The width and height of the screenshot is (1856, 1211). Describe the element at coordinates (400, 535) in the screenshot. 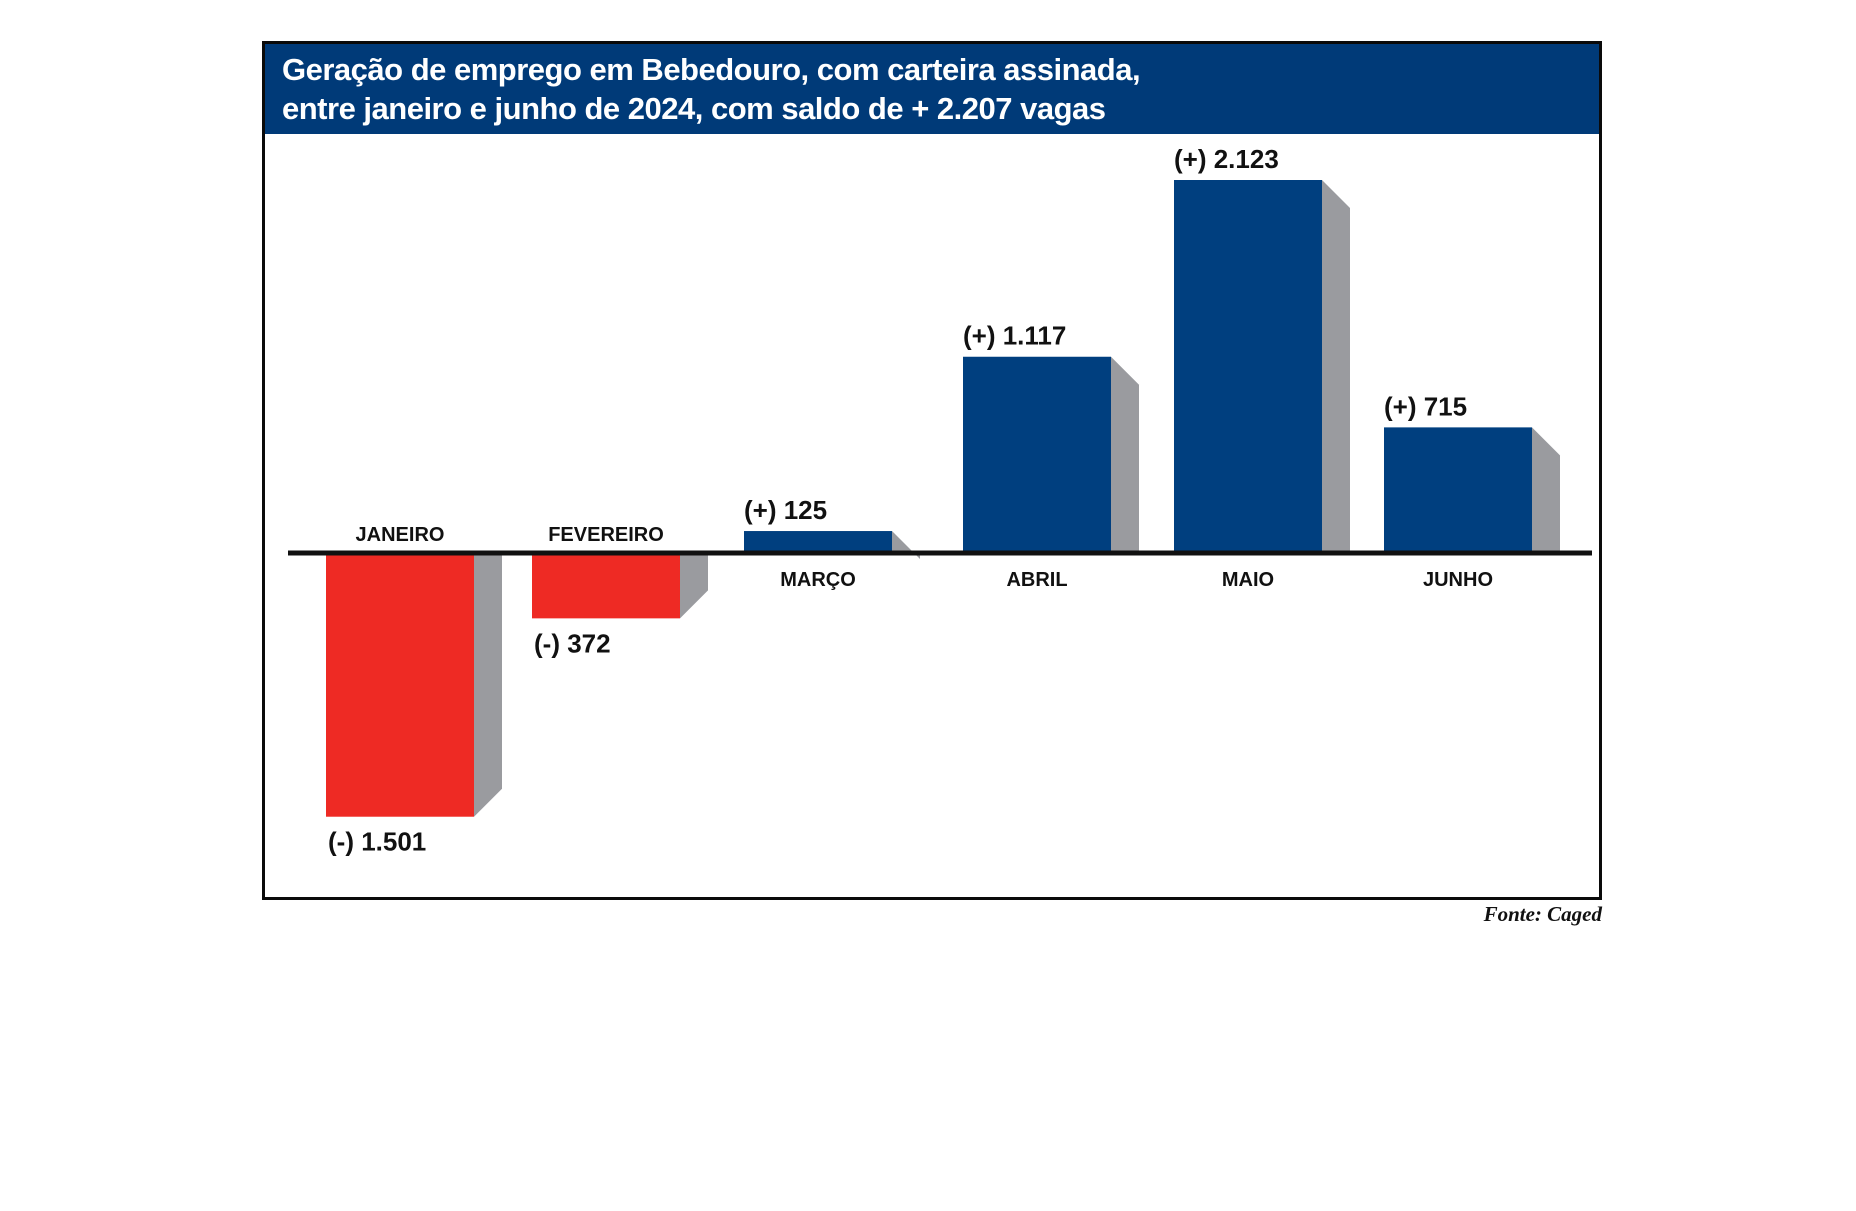

I see `category-label-janeiro: JANEIRO` at that location.